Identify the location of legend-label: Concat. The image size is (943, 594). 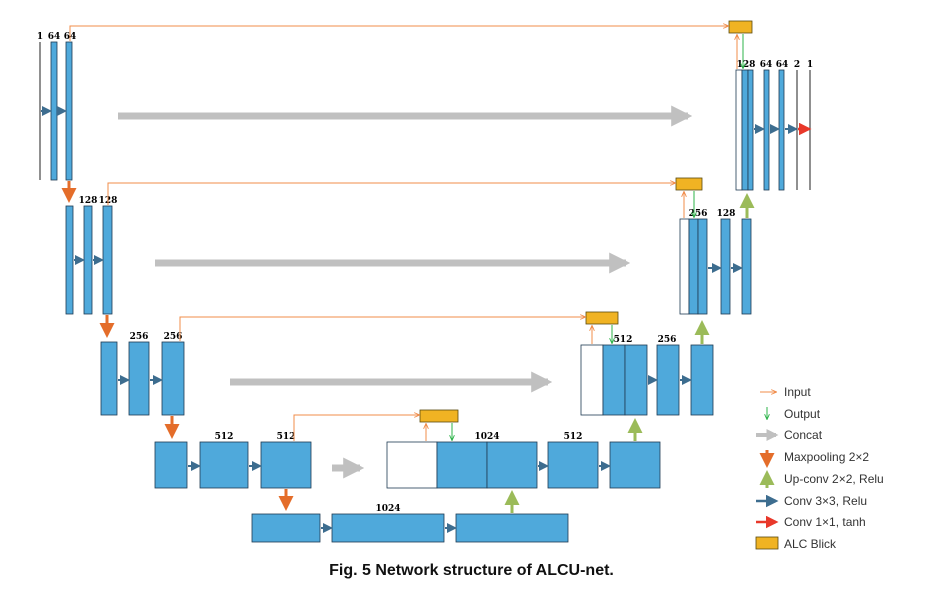
(803, 435).